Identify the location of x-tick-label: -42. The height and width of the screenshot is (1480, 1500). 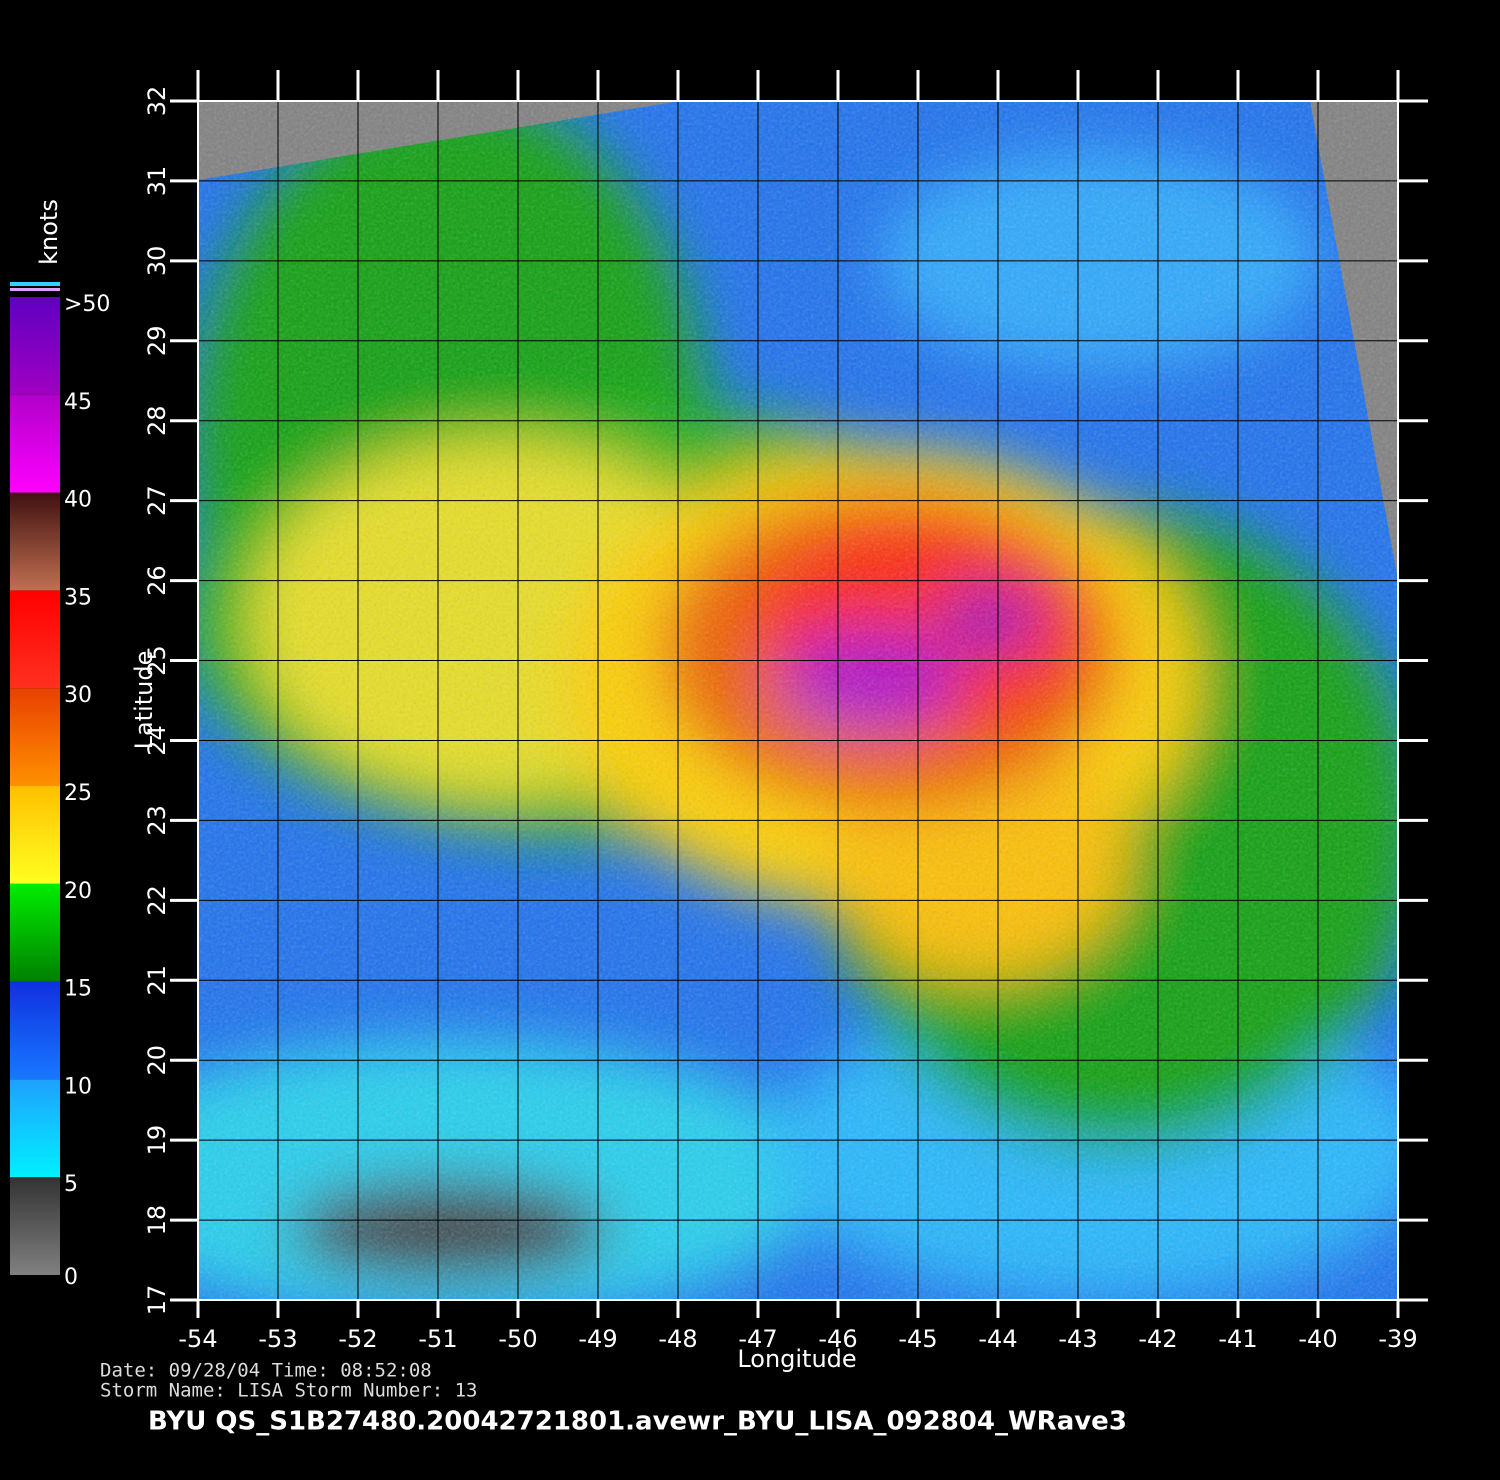
(1157, 1339).